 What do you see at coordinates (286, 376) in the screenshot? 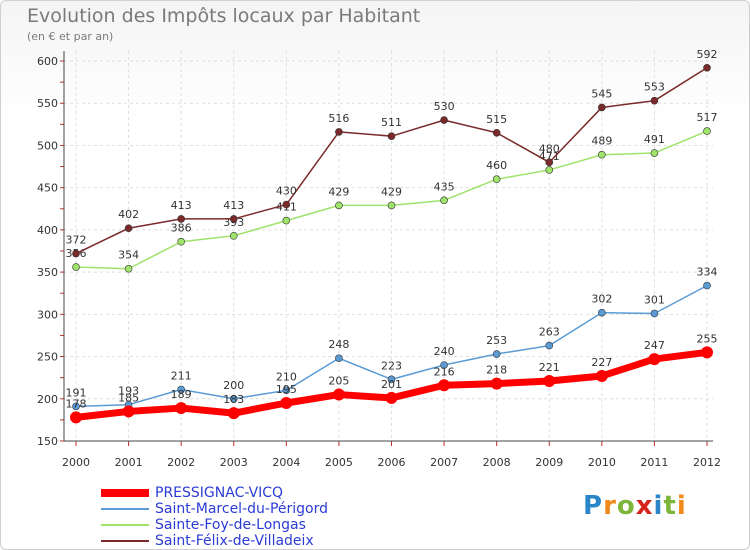
I see `data-label: 210` at bounding box center [286, 376].